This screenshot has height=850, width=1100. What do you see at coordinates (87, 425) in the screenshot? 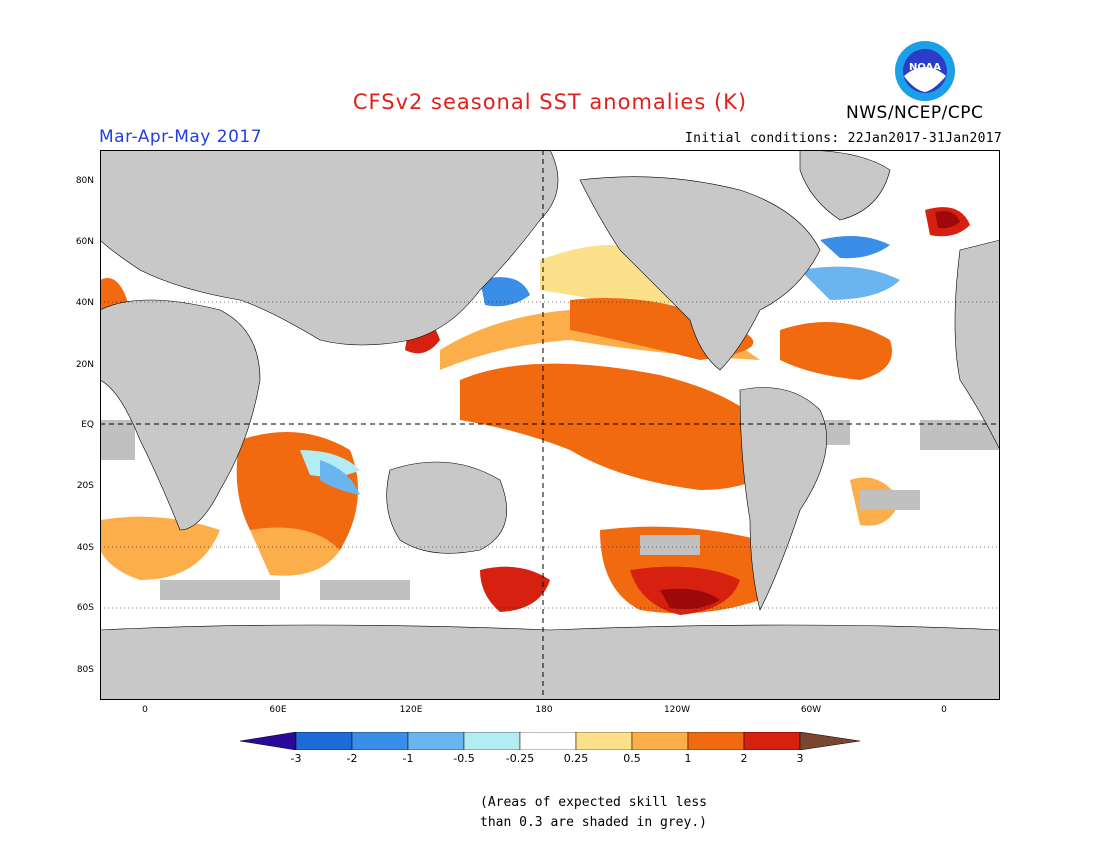
I see `lat-label-eq: EQ` at bounding box center [87, 425].